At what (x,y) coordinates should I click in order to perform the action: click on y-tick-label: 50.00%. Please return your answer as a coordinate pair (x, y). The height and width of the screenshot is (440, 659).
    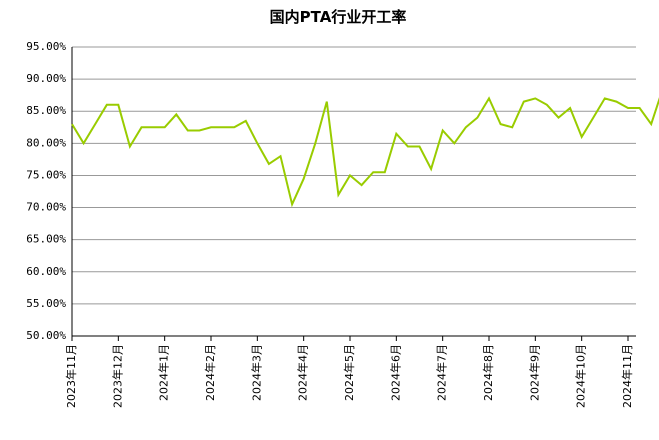
    Looking at the image, I should click on (46, 335).